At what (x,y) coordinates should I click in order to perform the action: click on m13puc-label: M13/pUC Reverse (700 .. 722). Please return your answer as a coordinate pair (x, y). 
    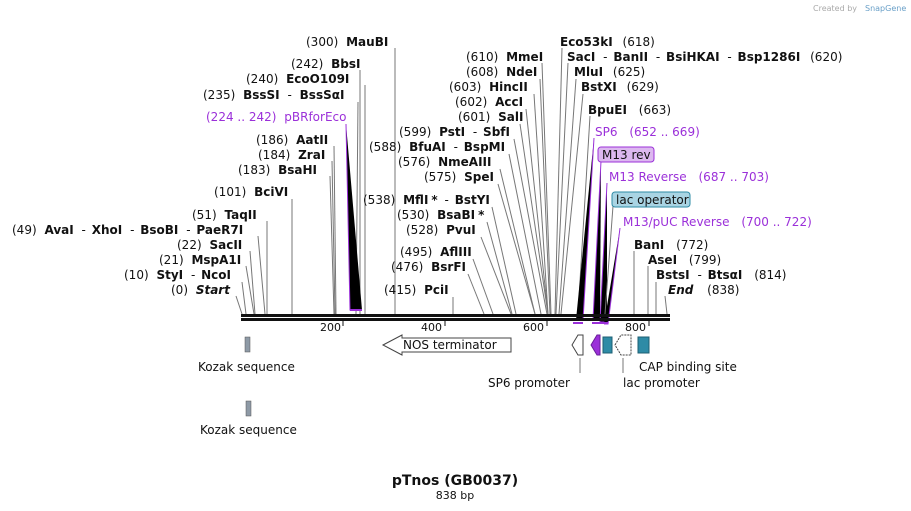
    Looking at the image, I should click on (717, 222).